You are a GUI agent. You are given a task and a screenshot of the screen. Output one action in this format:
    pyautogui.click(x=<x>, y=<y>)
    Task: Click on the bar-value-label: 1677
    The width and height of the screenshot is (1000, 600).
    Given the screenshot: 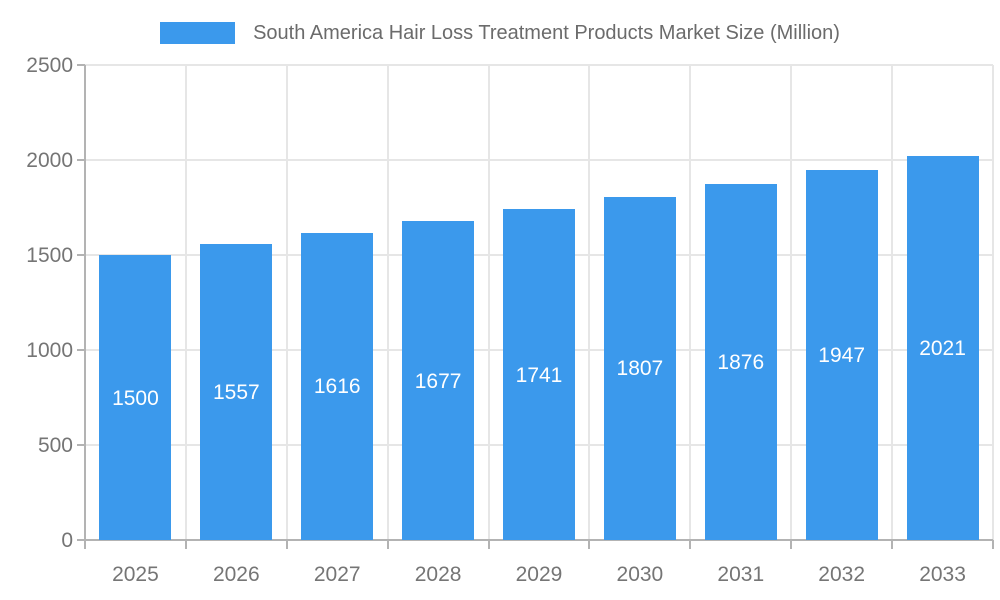 What is the action you would take?
    pyautogui.click(x=438, y=381)
    